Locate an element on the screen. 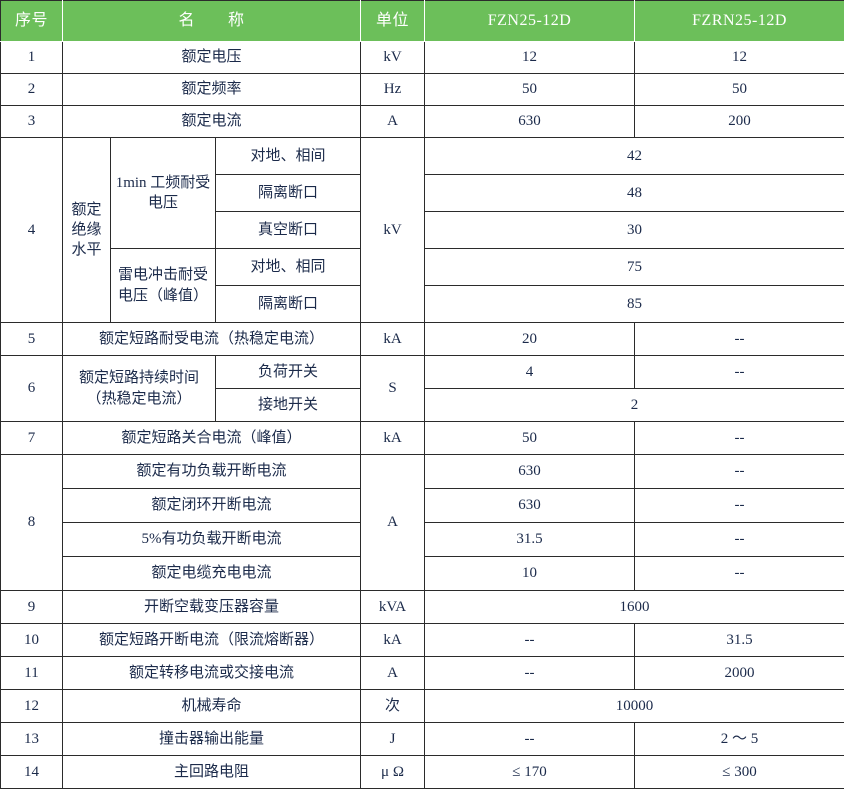 The width and height of the screenshot is (844, 789). table-row: 7 额定短路关合电流（峰值） kA 50 -- is located at coordinates (422, 438).